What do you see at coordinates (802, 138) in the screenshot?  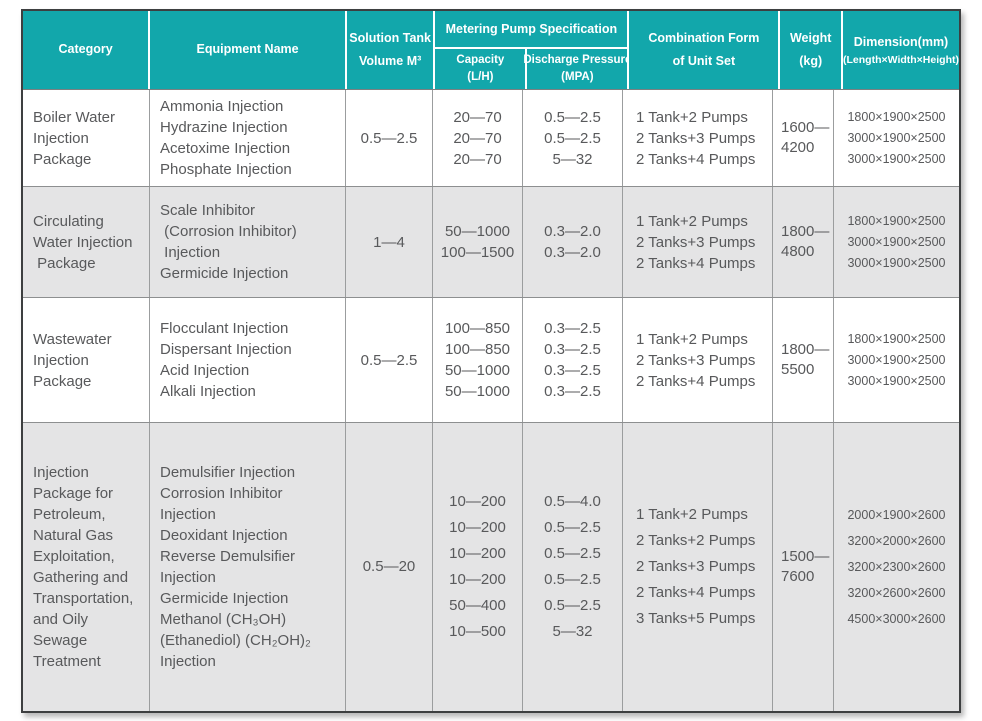 I see `weight-cell: 1600— 4200` at bounding box center [802, 138].